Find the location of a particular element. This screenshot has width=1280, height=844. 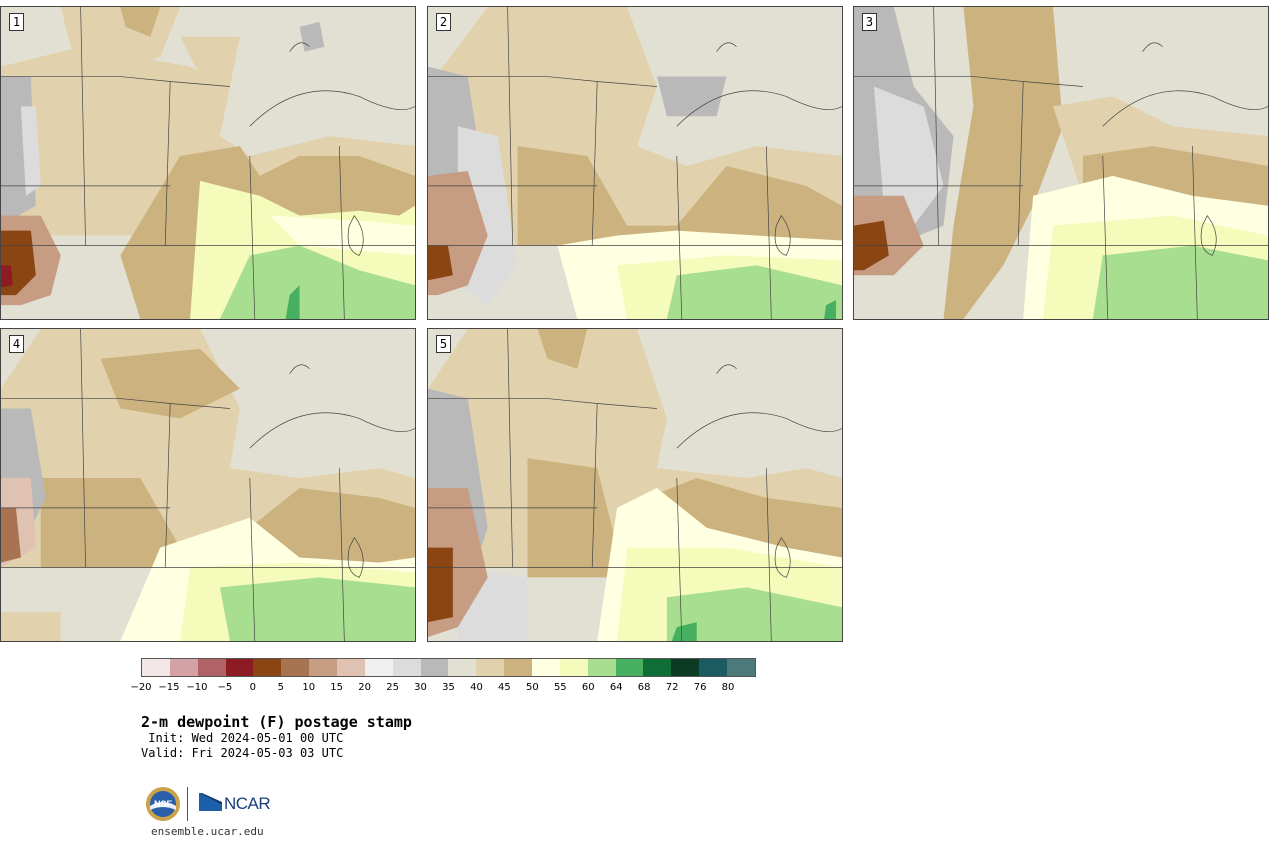

panel-number: 1 is located at coordinates (16, 22).